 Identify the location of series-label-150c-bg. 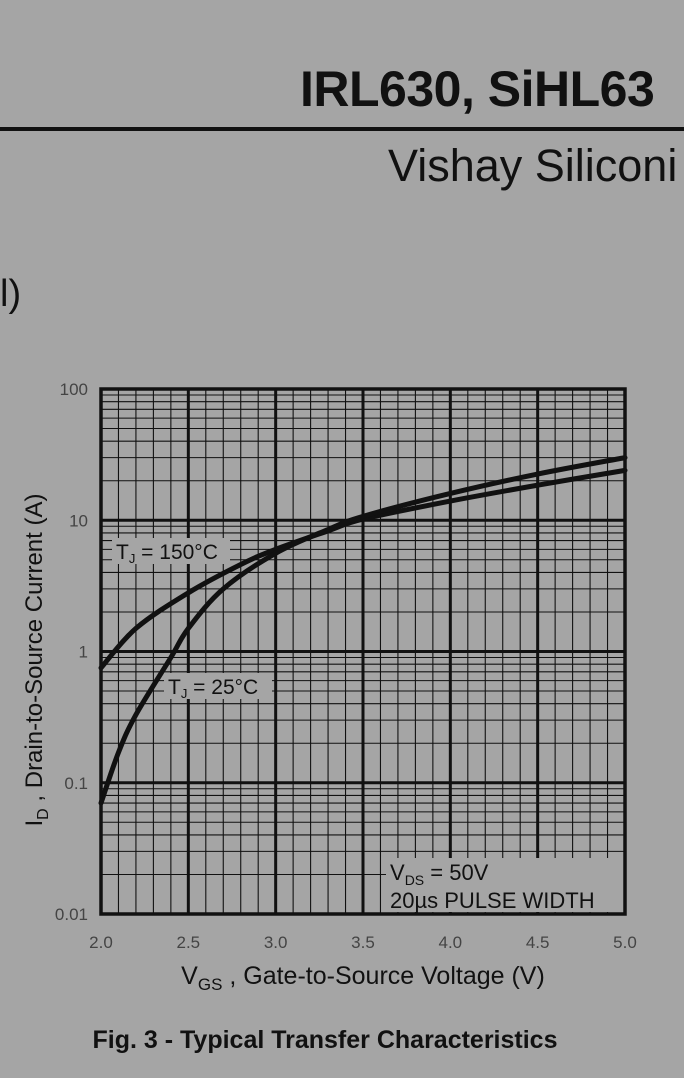
(171, 551).